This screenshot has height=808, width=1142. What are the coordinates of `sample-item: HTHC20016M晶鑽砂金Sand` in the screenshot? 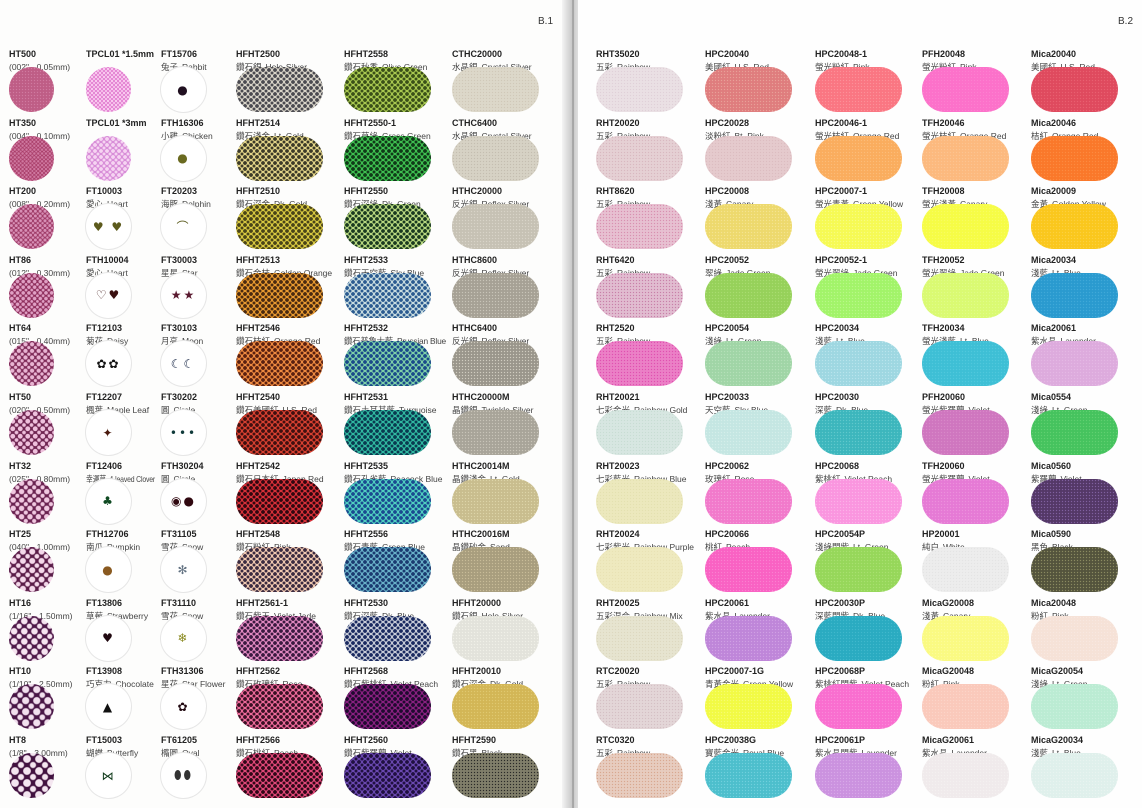 It's located at (502, 558).